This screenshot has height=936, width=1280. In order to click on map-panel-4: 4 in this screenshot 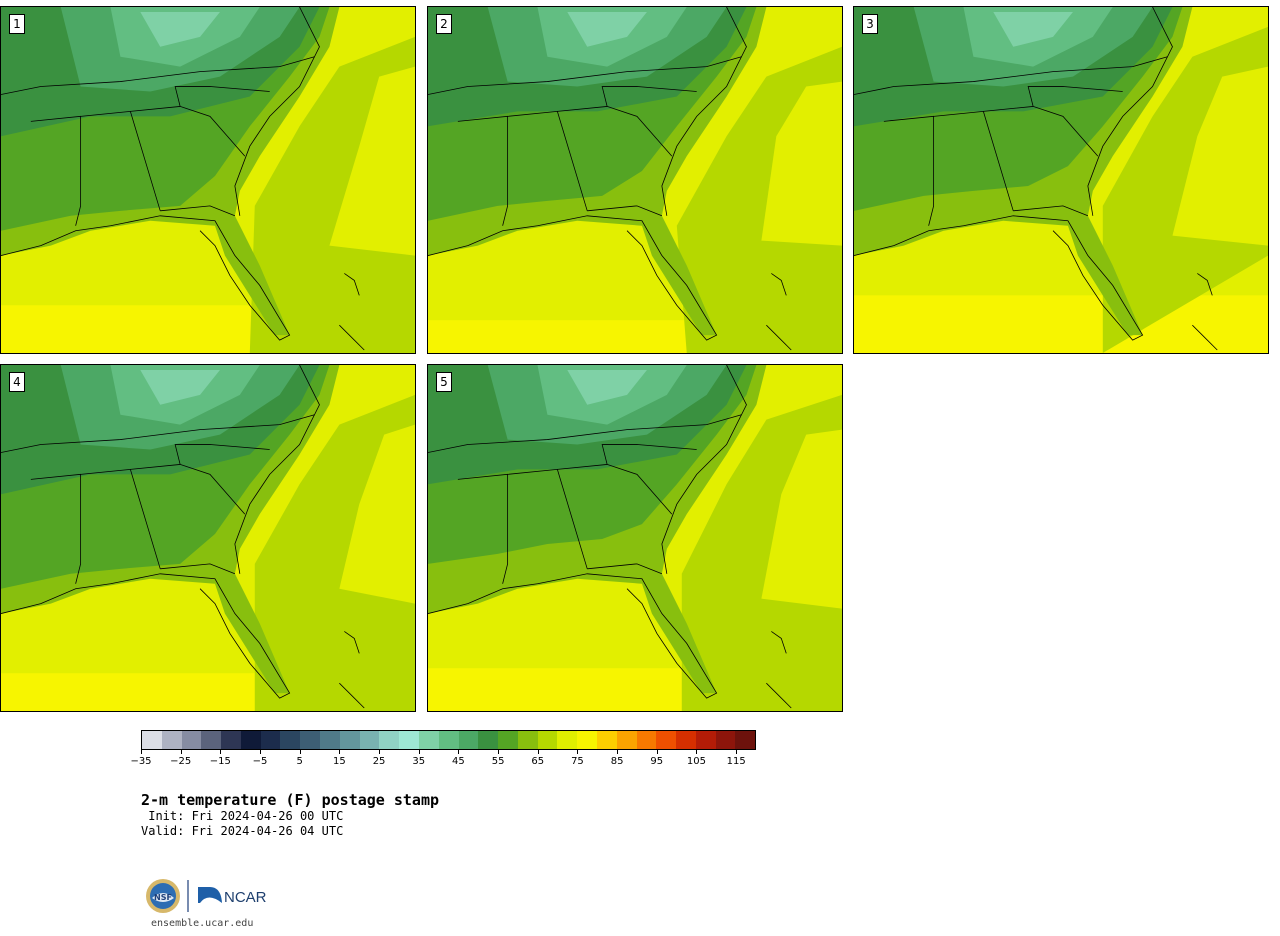, I will do `click(208, 538)`.